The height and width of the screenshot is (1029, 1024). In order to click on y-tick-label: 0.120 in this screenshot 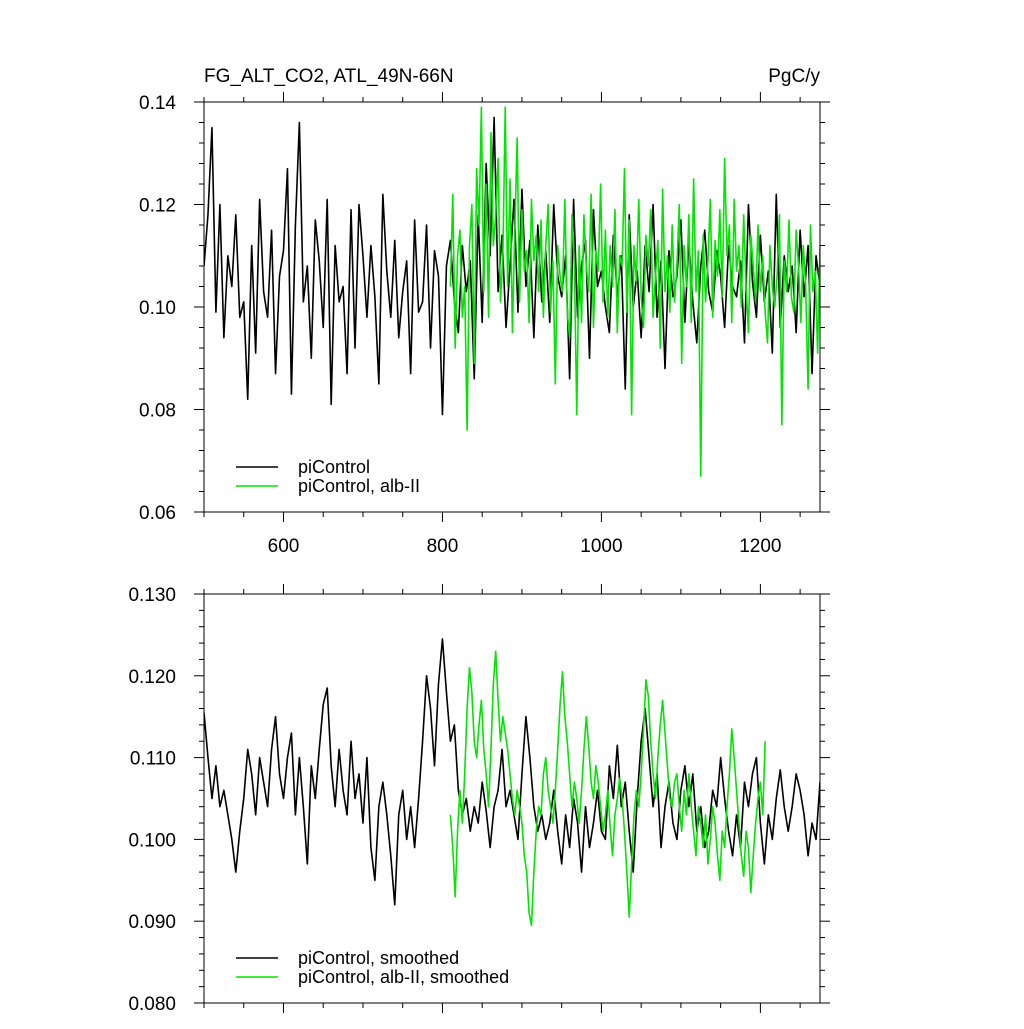, I will do `click(152, 677)`.